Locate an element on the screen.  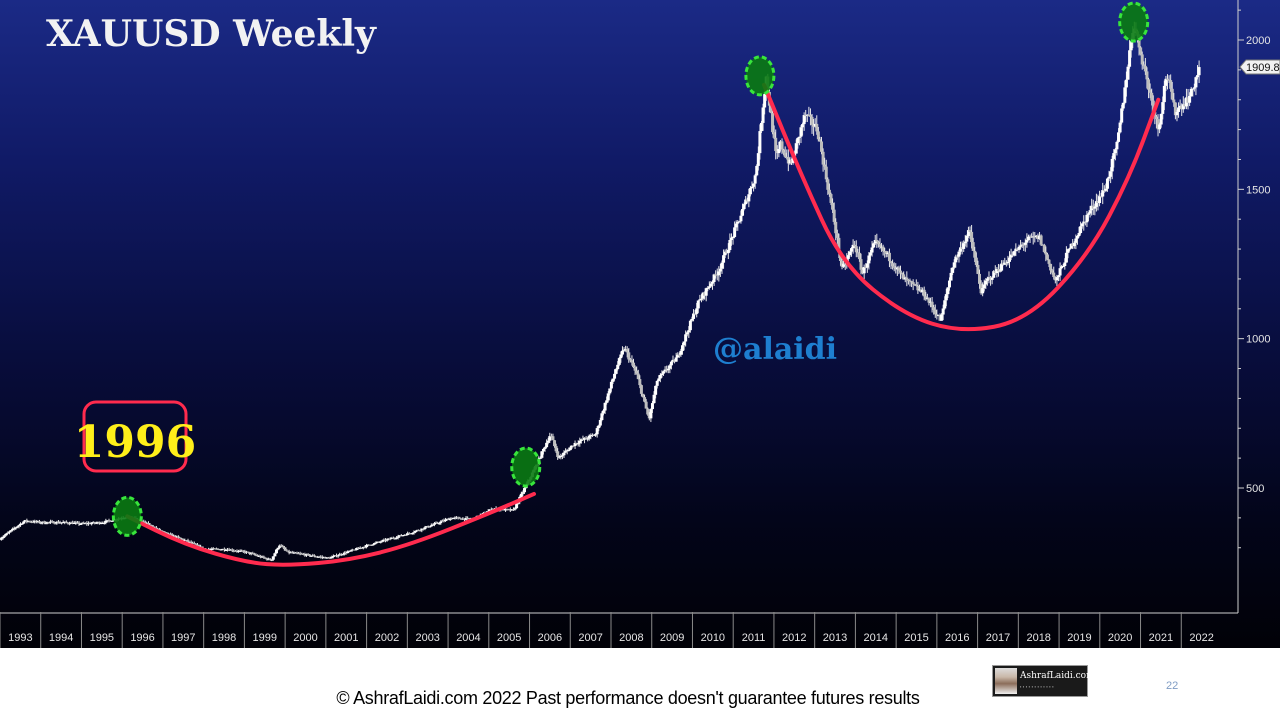
y-tick-label: 1000 is located at coordinates (1258, 340).